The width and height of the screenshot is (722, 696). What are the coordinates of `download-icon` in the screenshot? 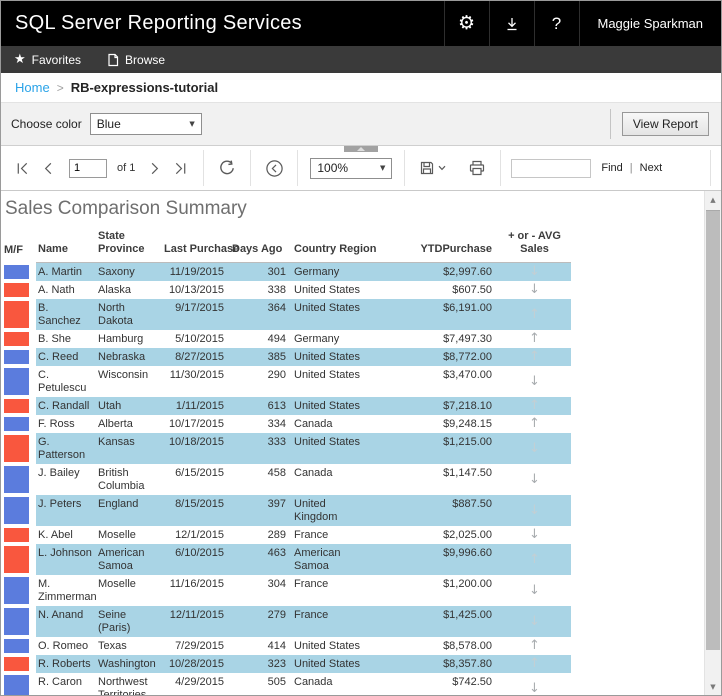 It's located at (511, 23).